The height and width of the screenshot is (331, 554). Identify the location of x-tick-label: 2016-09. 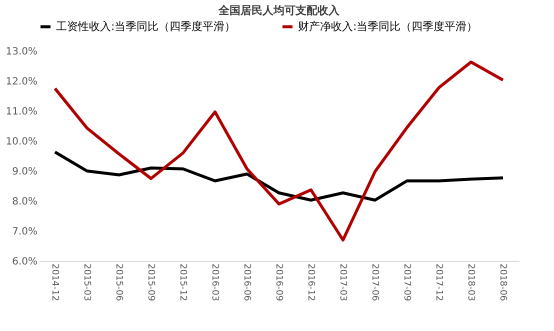
(279, 283).